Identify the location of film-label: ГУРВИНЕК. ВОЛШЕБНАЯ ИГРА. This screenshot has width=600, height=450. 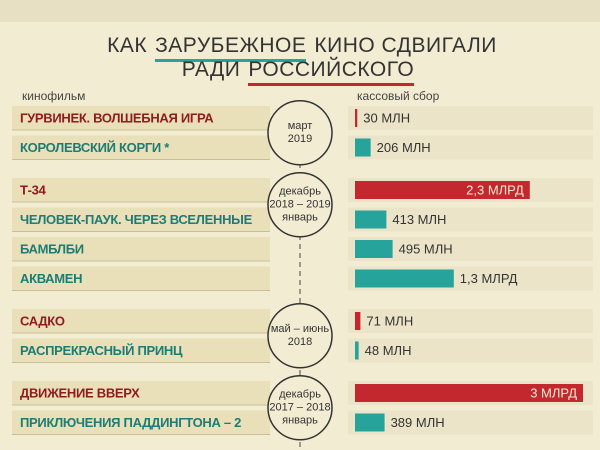
(117, 117).